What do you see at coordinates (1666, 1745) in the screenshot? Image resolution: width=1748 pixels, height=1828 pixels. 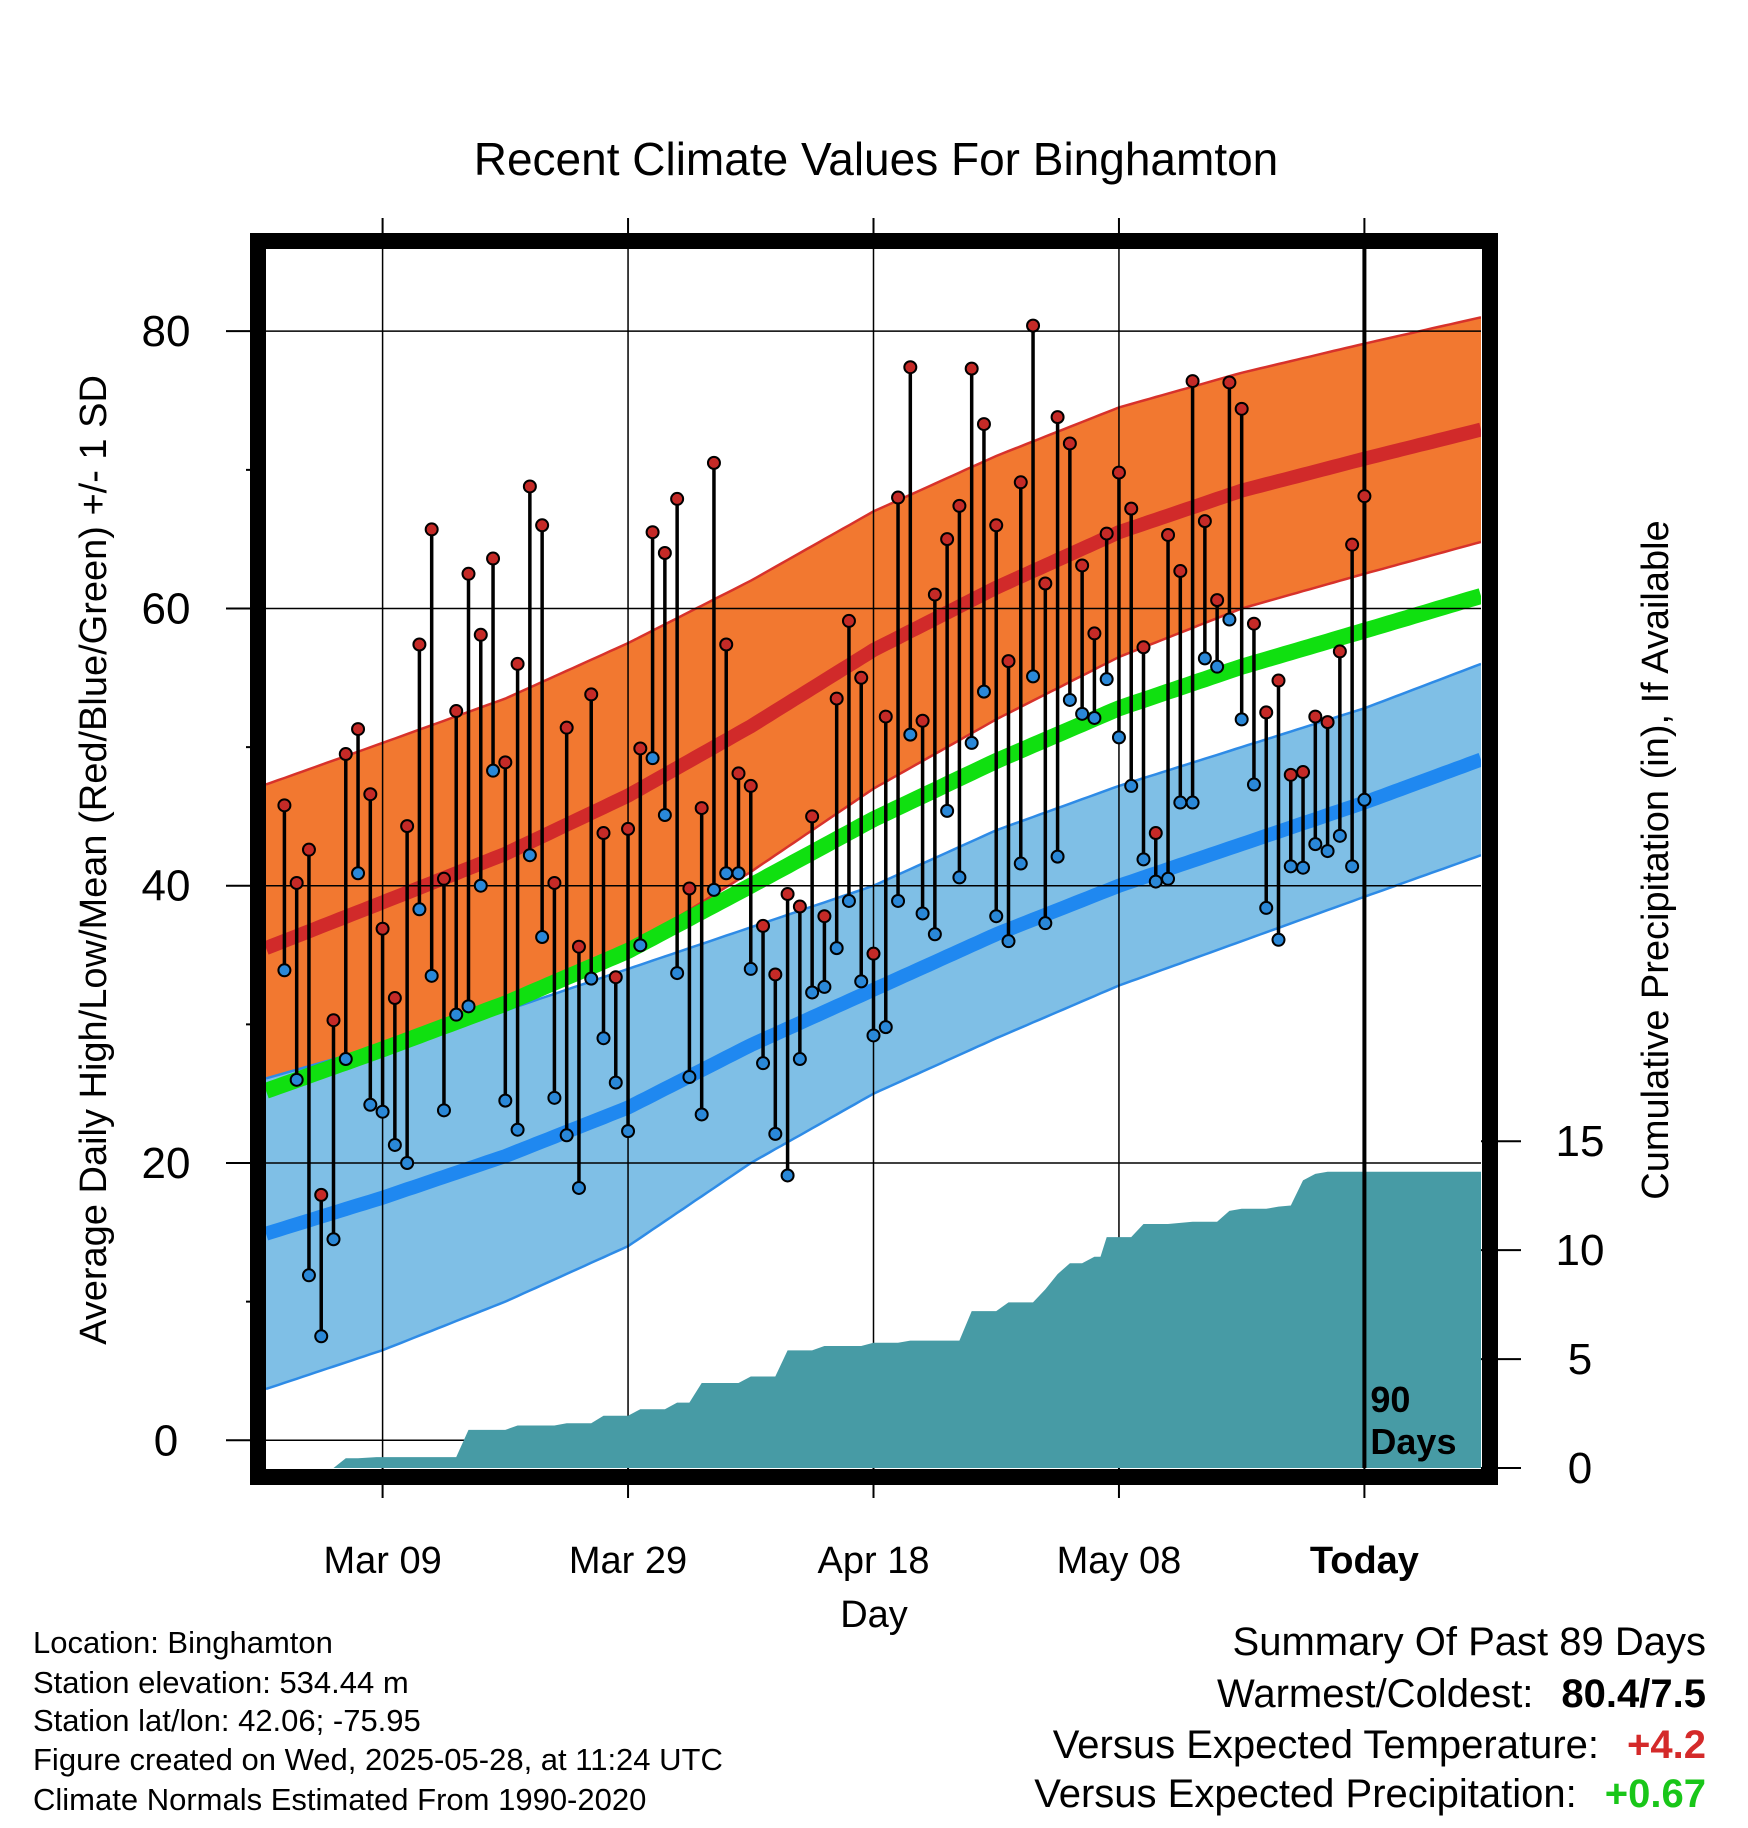 I see `temp-anomaly-value: +4.2` at bounding box center [1666, 1745].